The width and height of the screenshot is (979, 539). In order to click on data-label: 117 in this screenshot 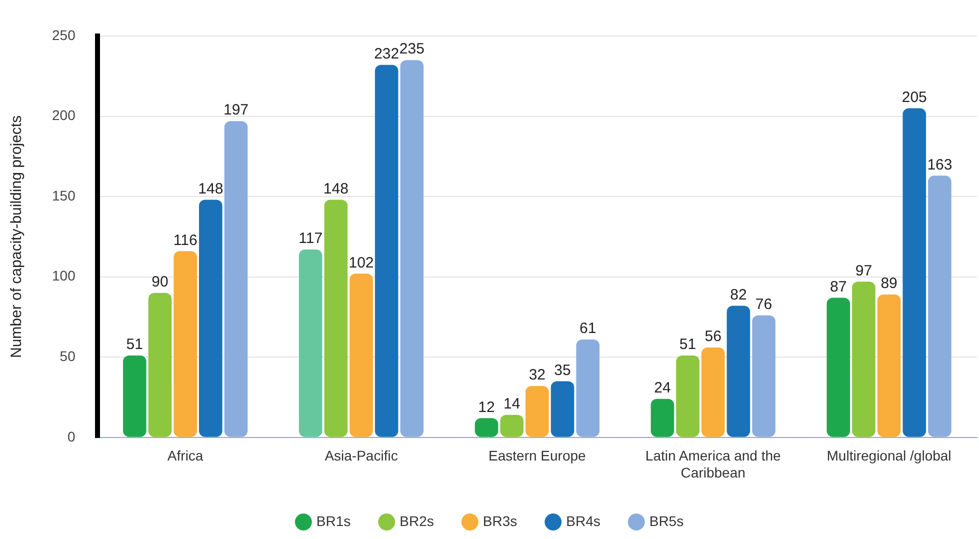, I will do `click(310, 239)`.